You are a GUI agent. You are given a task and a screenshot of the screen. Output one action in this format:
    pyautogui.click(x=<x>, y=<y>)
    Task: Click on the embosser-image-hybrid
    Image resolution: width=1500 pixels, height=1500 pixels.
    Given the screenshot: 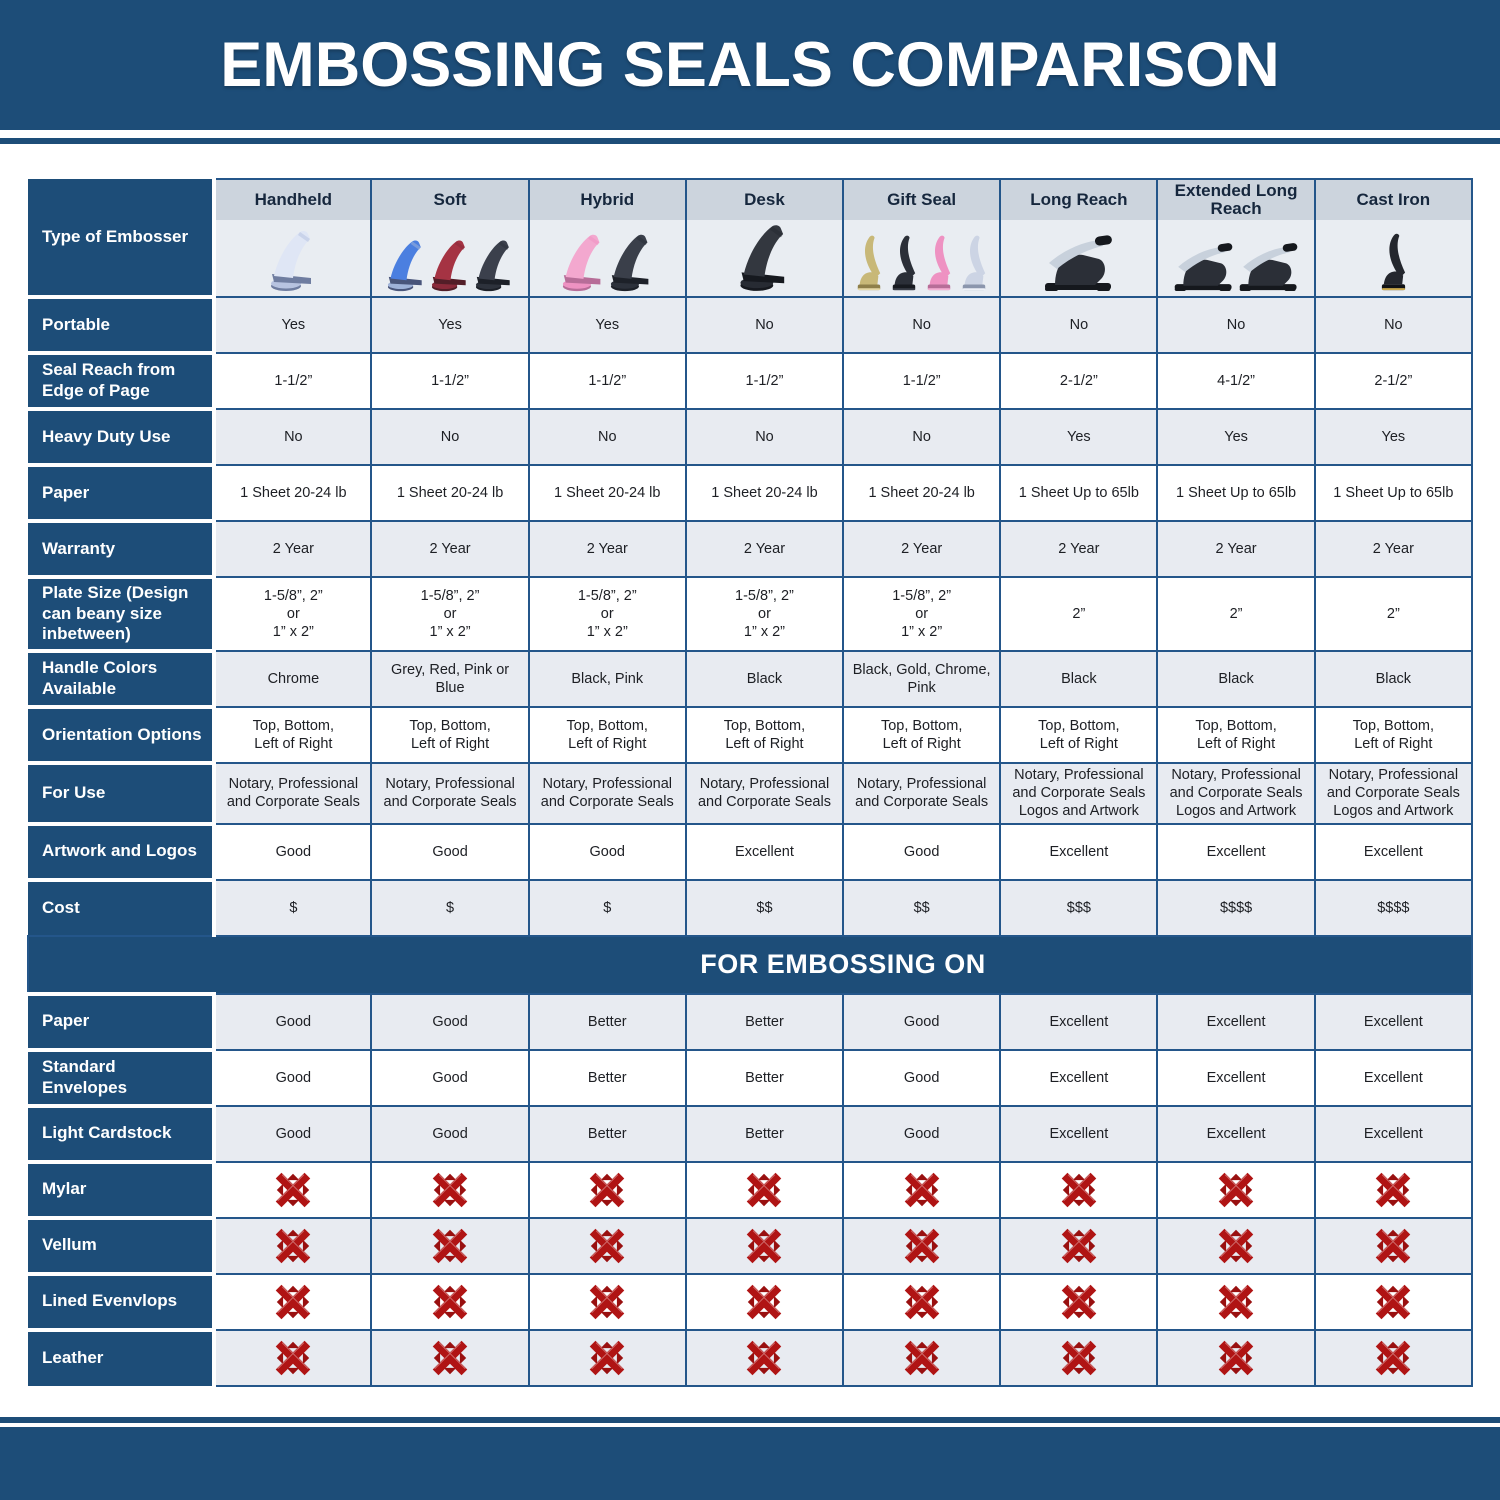 What is the action you would take?
    pyautogui.click(x=607, y=258)
    